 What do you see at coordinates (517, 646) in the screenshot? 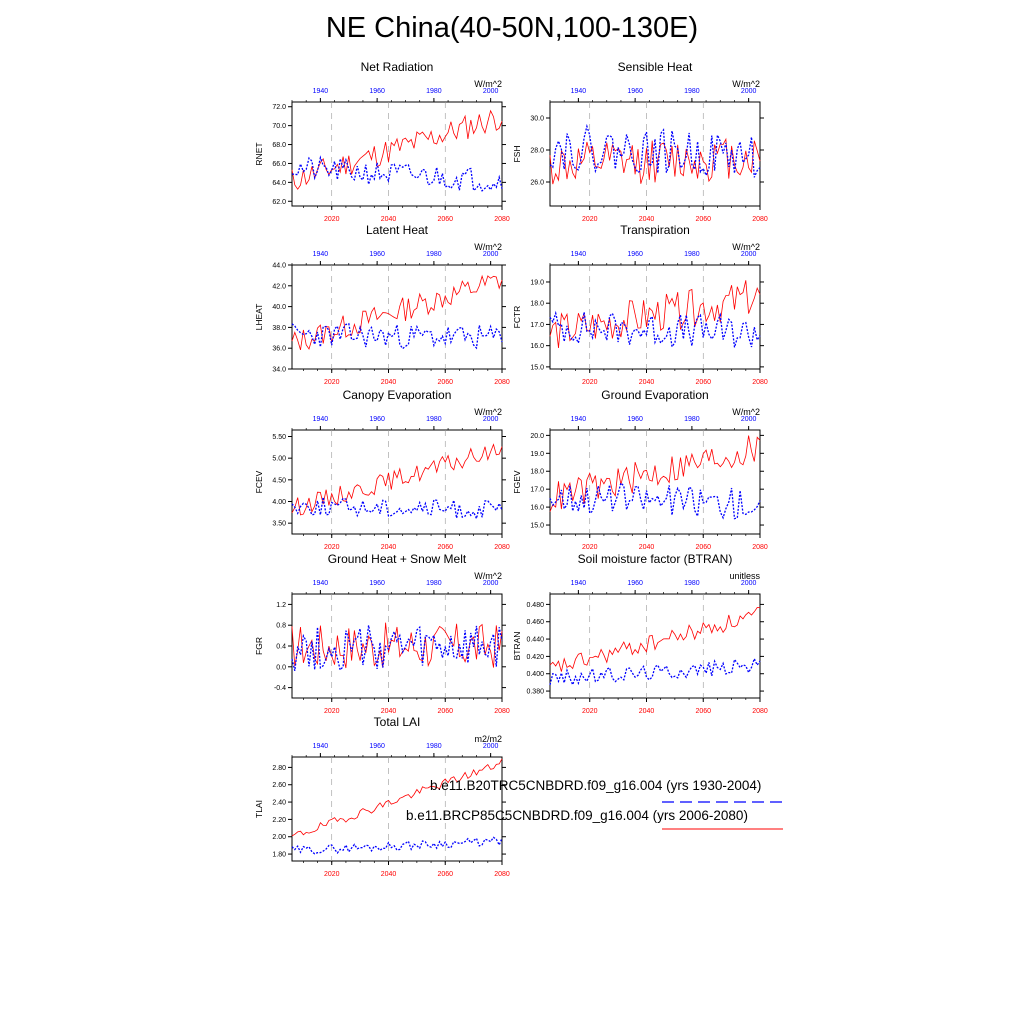
I see `y-axis-label: BTRAN` at bounding box center [517, 646].